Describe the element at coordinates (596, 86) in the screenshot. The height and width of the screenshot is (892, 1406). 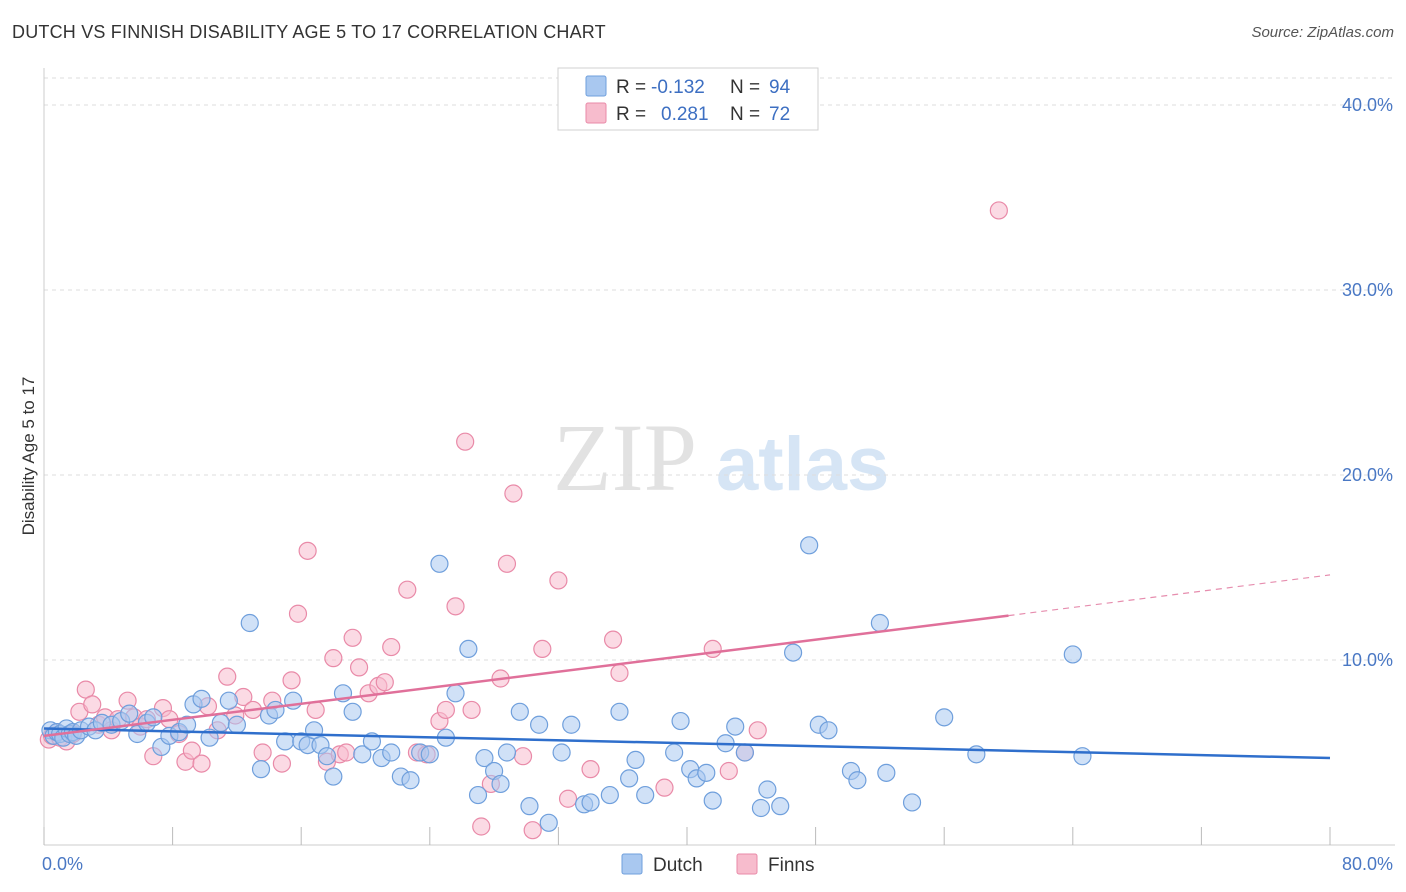
I see `legend-dutch-swatch` at that location.